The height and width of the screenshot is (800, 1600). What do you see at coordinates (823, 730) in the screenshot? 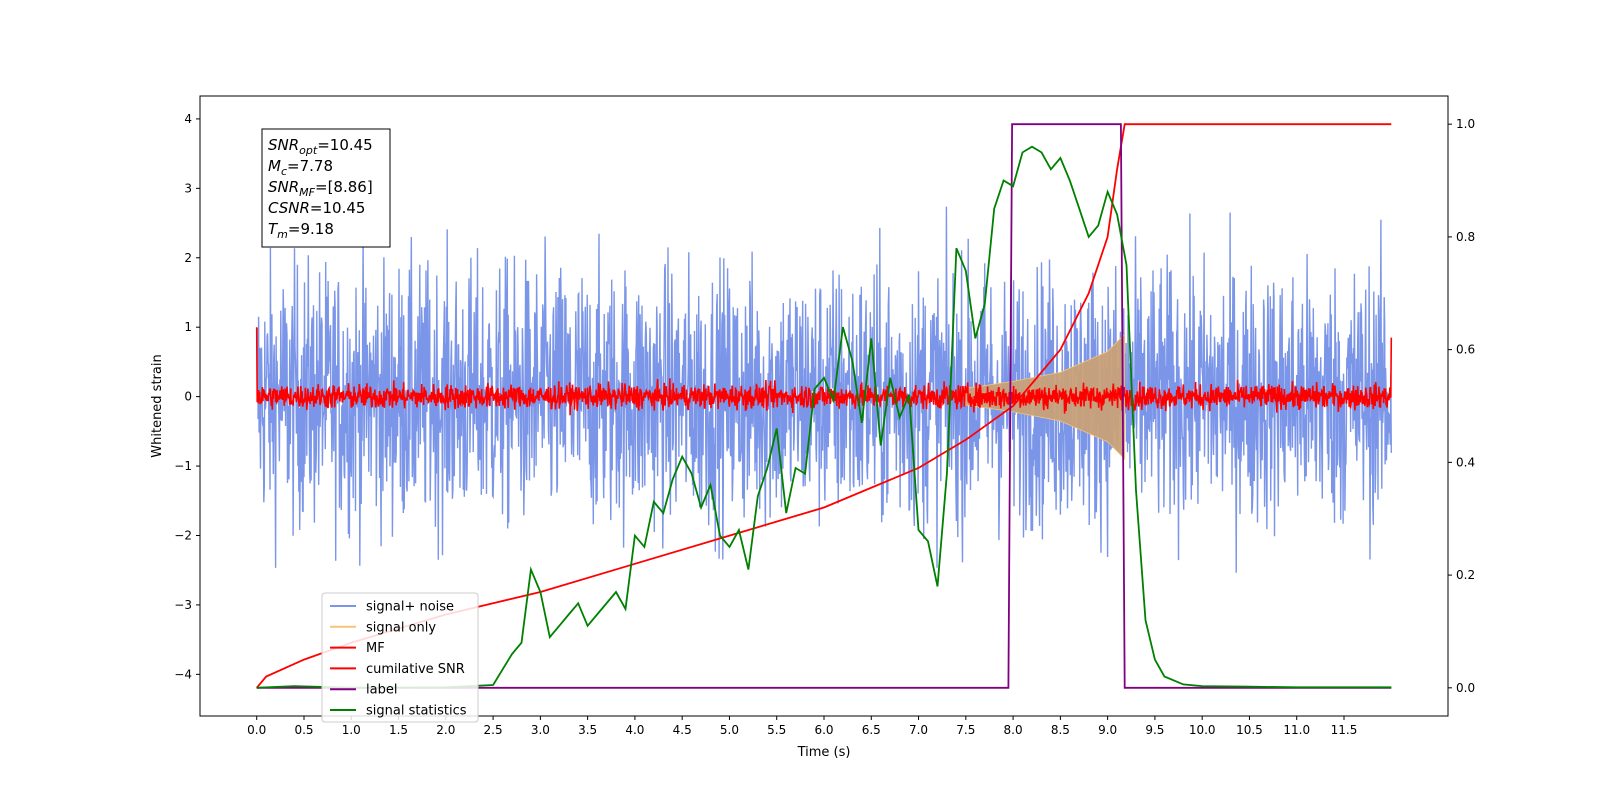
I see `x-tick-label: 6.0` at bounding box center [823, 730].